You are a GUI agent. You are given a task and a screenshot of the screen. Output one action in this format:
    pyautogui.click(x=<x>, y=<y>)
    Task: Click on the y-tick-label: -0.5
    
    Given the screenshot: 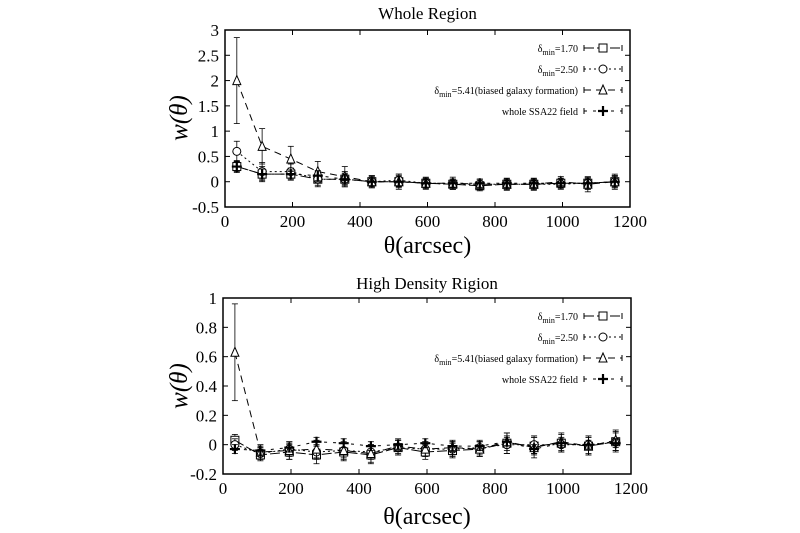 What is the action you would take?
    pyautogui.click(x=205, y=207)
    